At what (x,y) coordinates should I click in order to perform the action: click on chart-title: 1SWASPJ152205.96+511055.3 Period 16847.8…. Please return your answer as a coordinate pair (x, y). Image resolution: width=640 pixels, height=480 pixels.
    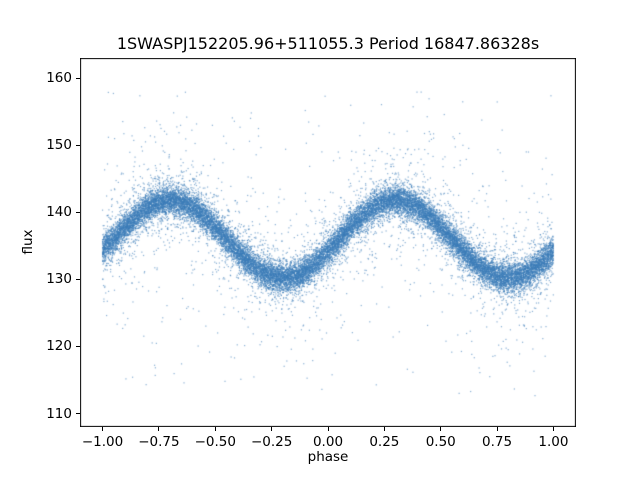
    Looking at the image, I should click on (328, 43).